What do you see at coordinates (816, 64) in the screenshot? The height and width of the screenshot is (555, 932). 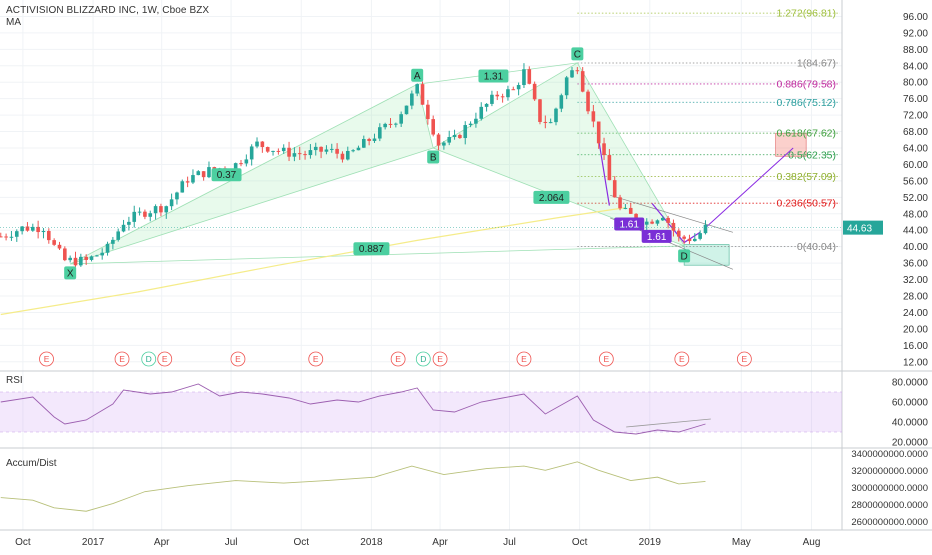 I see `fib-level-label: 1(84.67)` at bounding box center [816, 64].